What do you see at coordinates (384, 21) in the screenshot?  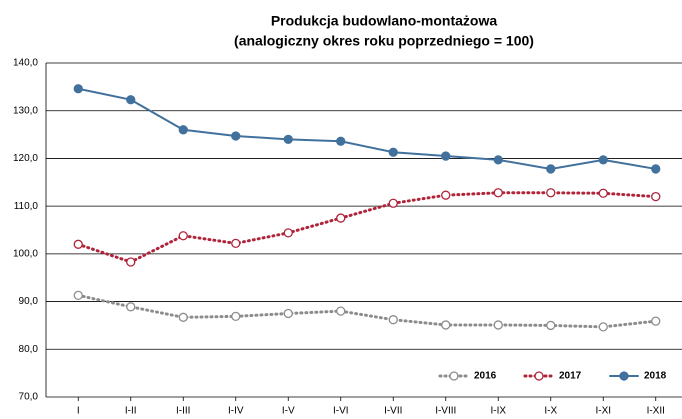 I see `chart-title: Produkcja budowlano-montażowa` at bounding box center [384, 21].